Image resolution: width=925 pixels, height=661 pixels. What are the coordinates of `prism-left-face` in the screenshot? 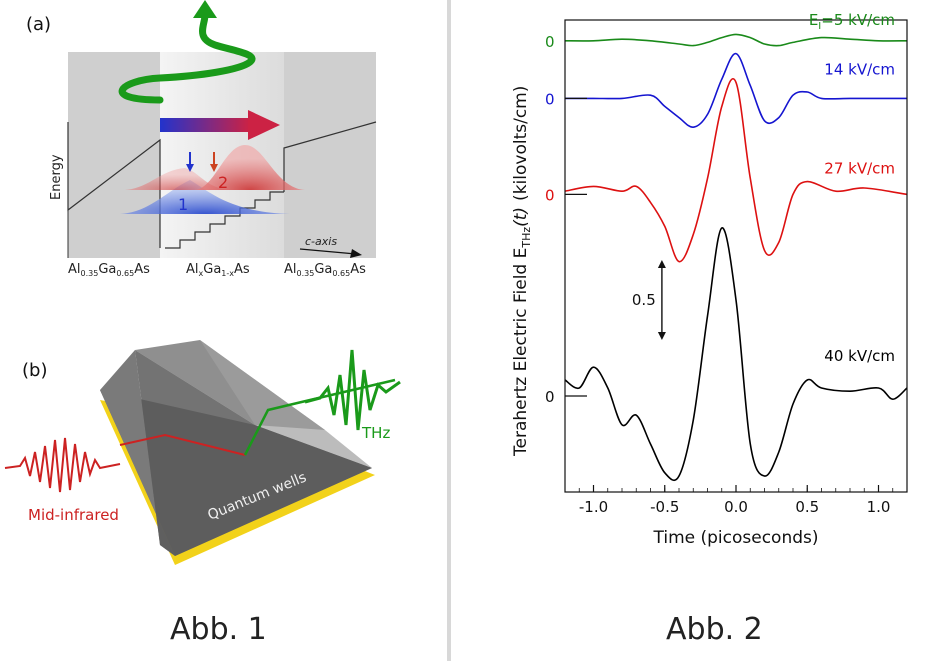 It's located at (137, 453).